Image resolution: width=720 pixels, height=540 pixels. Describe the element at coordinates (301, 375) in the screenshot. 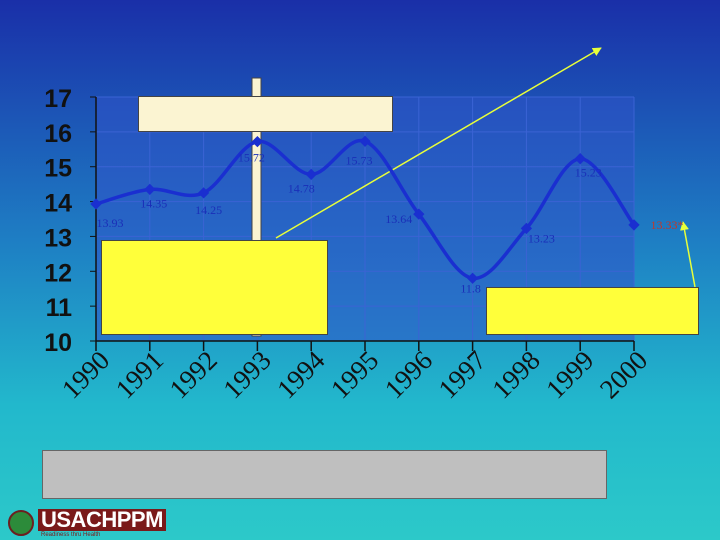

I see `x-tick-label: 1994` at that location.